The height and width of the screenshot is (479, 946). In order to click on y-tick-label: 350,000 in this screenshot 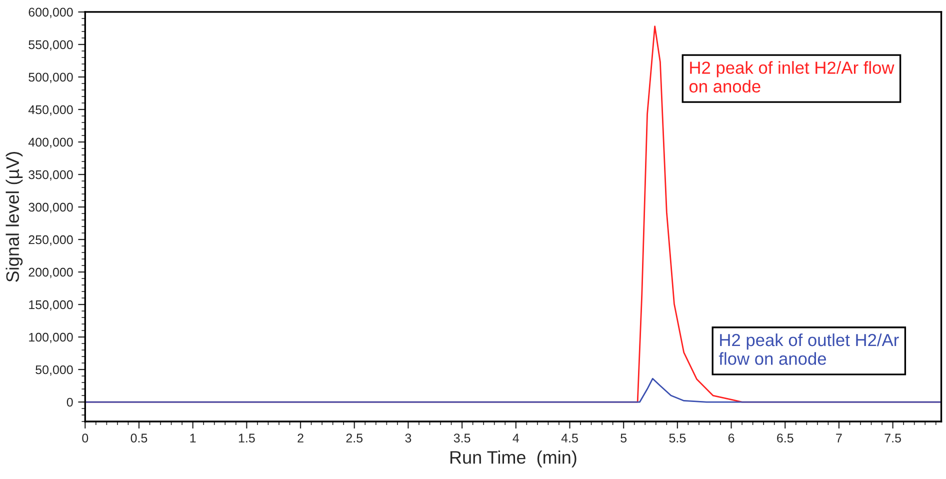, I will do `click(50, 175)`.